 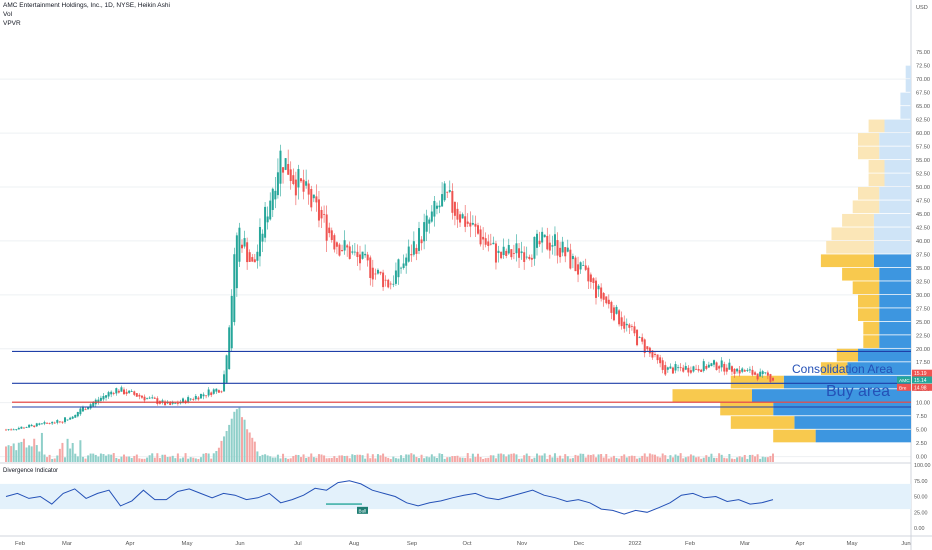 I want to click on vpvr-bar-up, so click(x=876, y=166).